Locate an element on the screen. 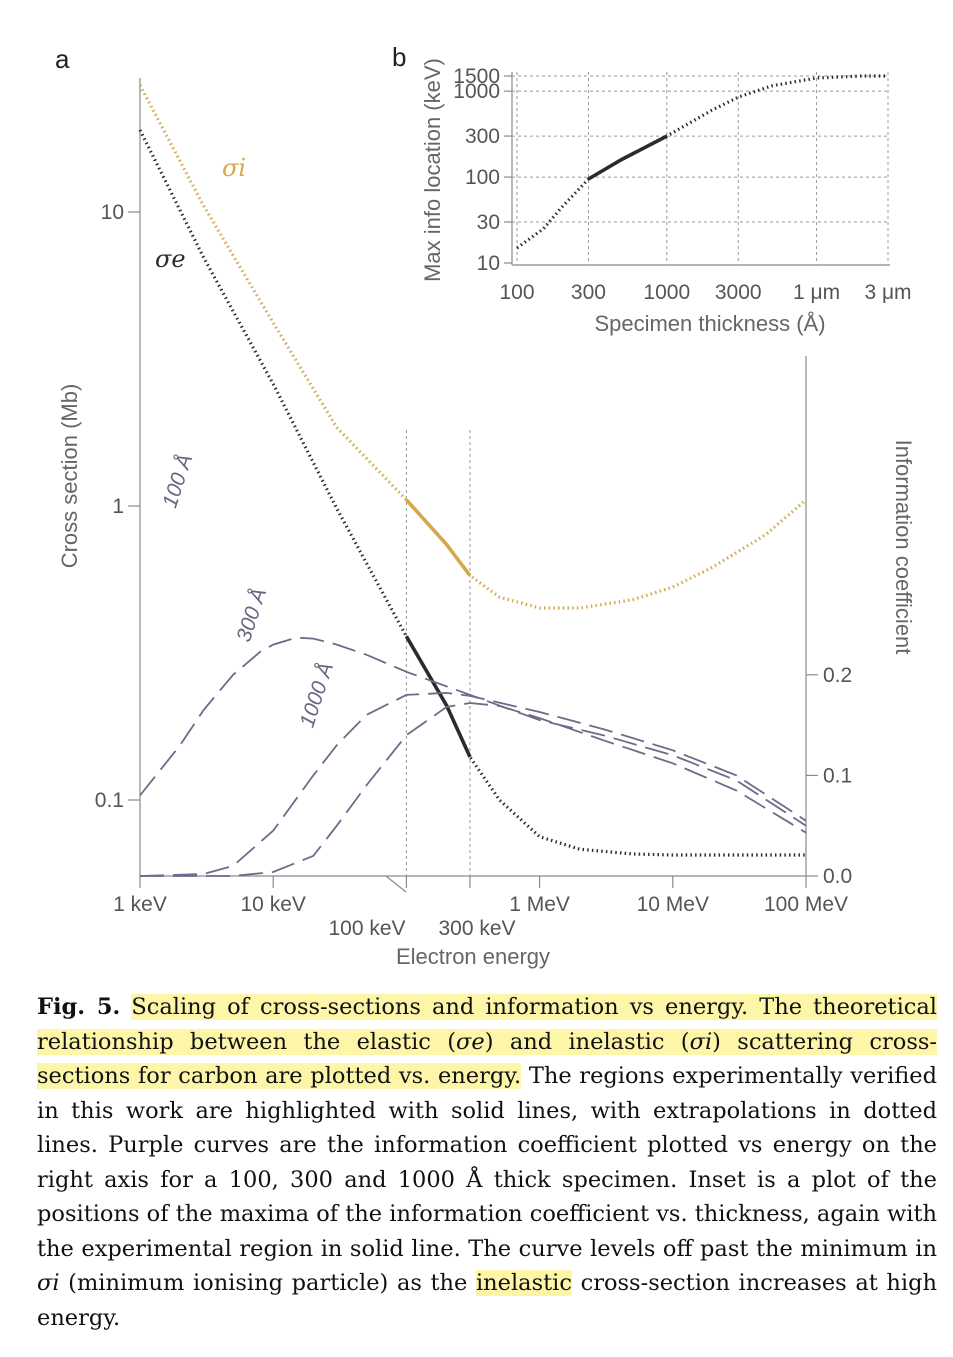 The width and height of the screenshot is (953, 1357). caption-part-7: (minimum ionising particle) as the is located at coordinates (267, 1283).